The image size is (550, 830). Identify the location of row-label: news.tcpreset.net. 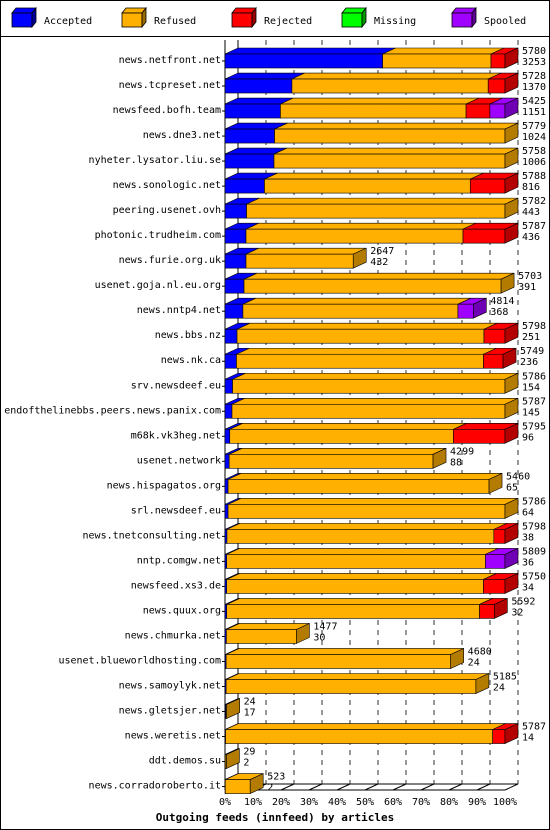
(170, 85).